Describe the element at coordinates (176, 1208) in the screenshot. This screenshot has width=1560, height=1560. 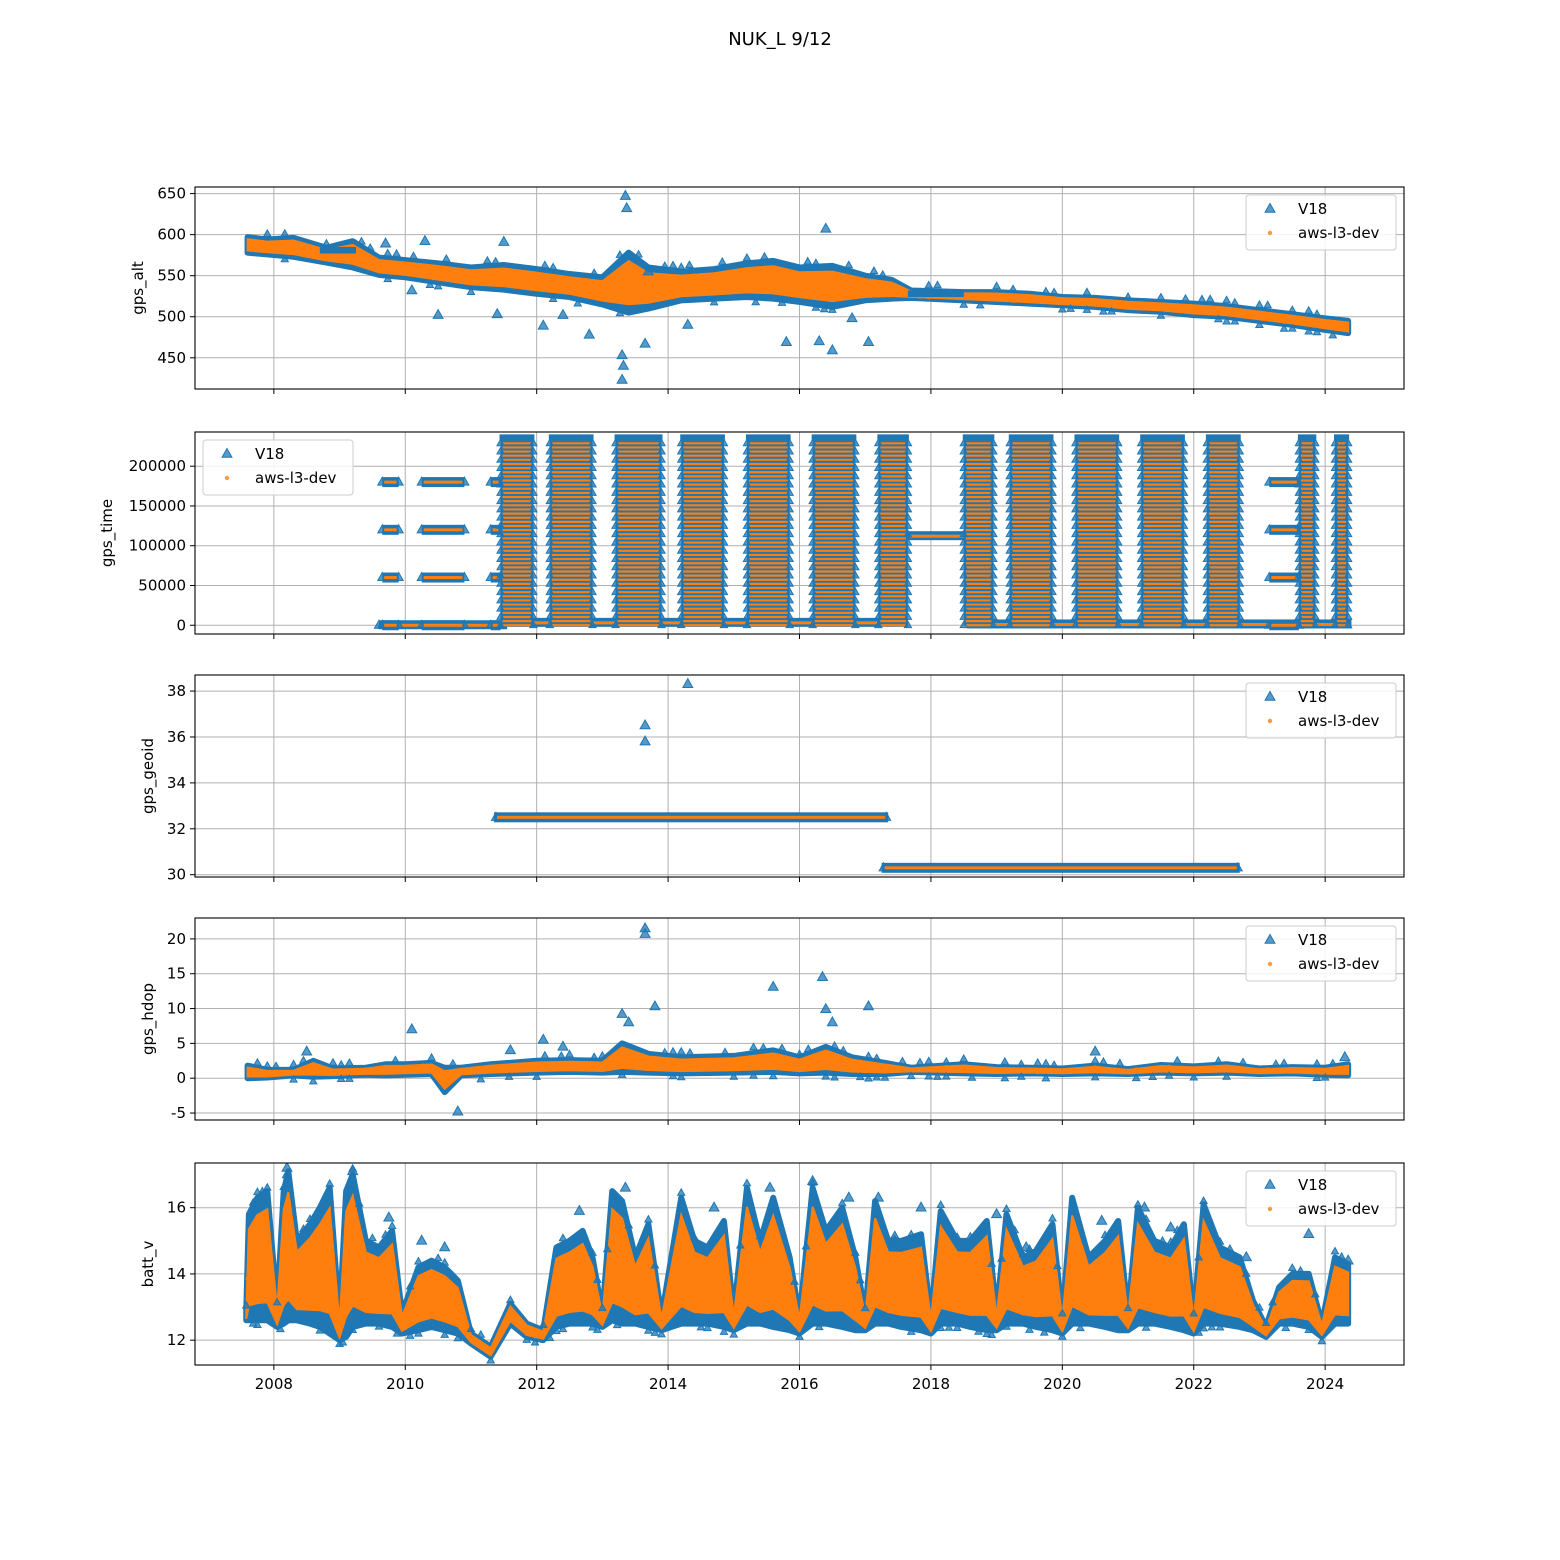
I see `y-tick-label: 16` at that location.